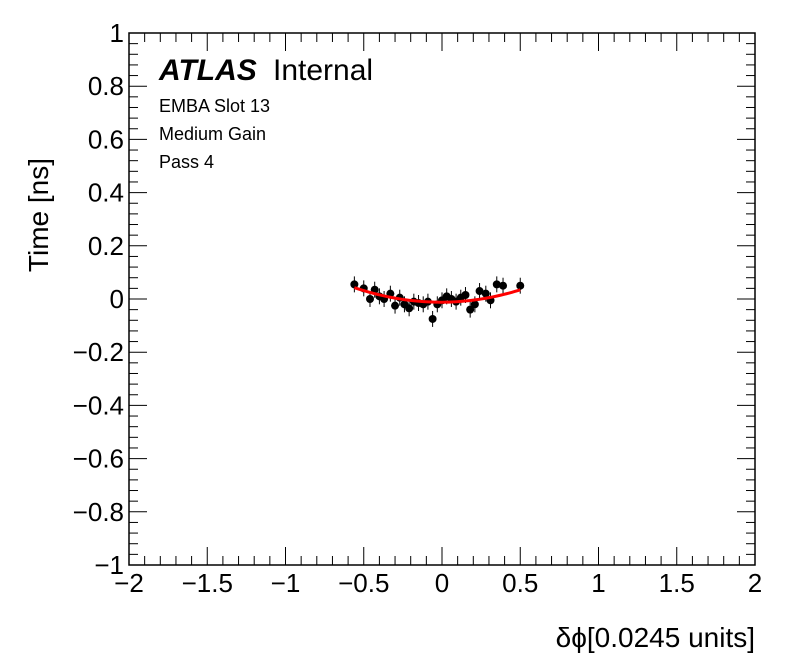 The width and height of the screenshot is (796, 672). I want to click on x-tick-labels: −2 −1.5 −1 −0.5 0 0.5 1 1.5 2, so click(438, 583).